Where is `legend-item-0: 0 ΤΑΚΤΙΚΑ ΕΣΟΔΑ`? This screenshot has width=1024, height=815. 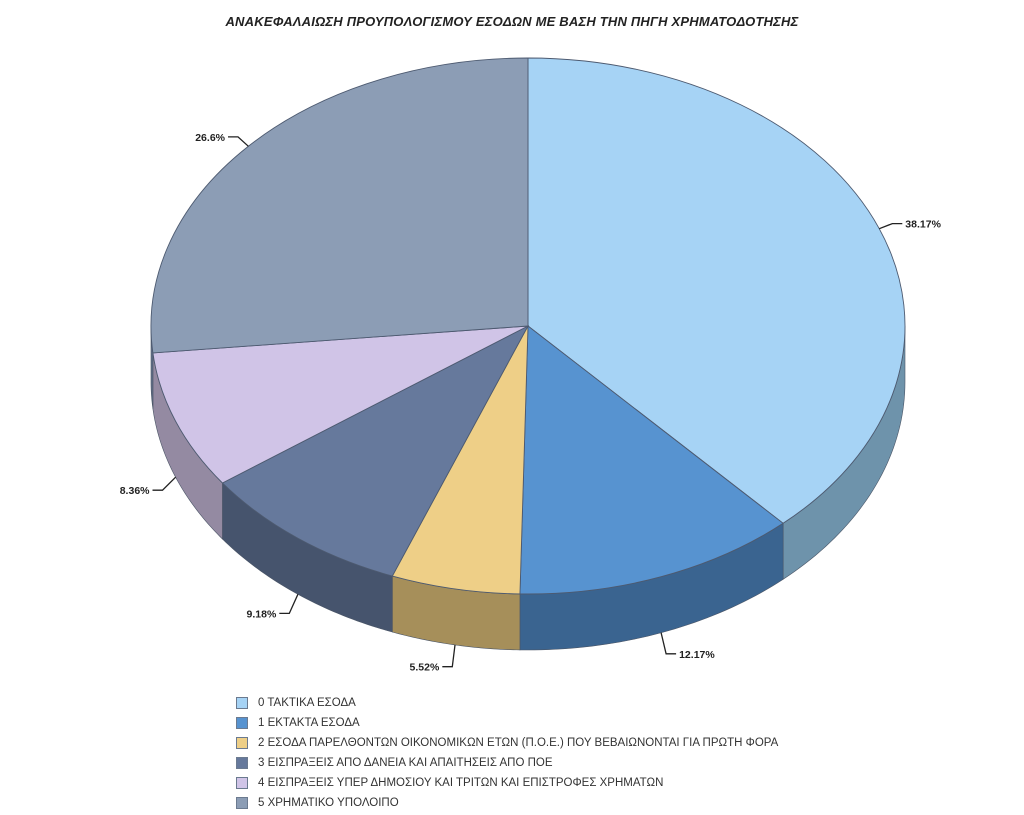
legend-item-0: 0 ΤΑΚΤΙΚΑ ΕΣΟΔΑ is located at coordinates (507, 703).